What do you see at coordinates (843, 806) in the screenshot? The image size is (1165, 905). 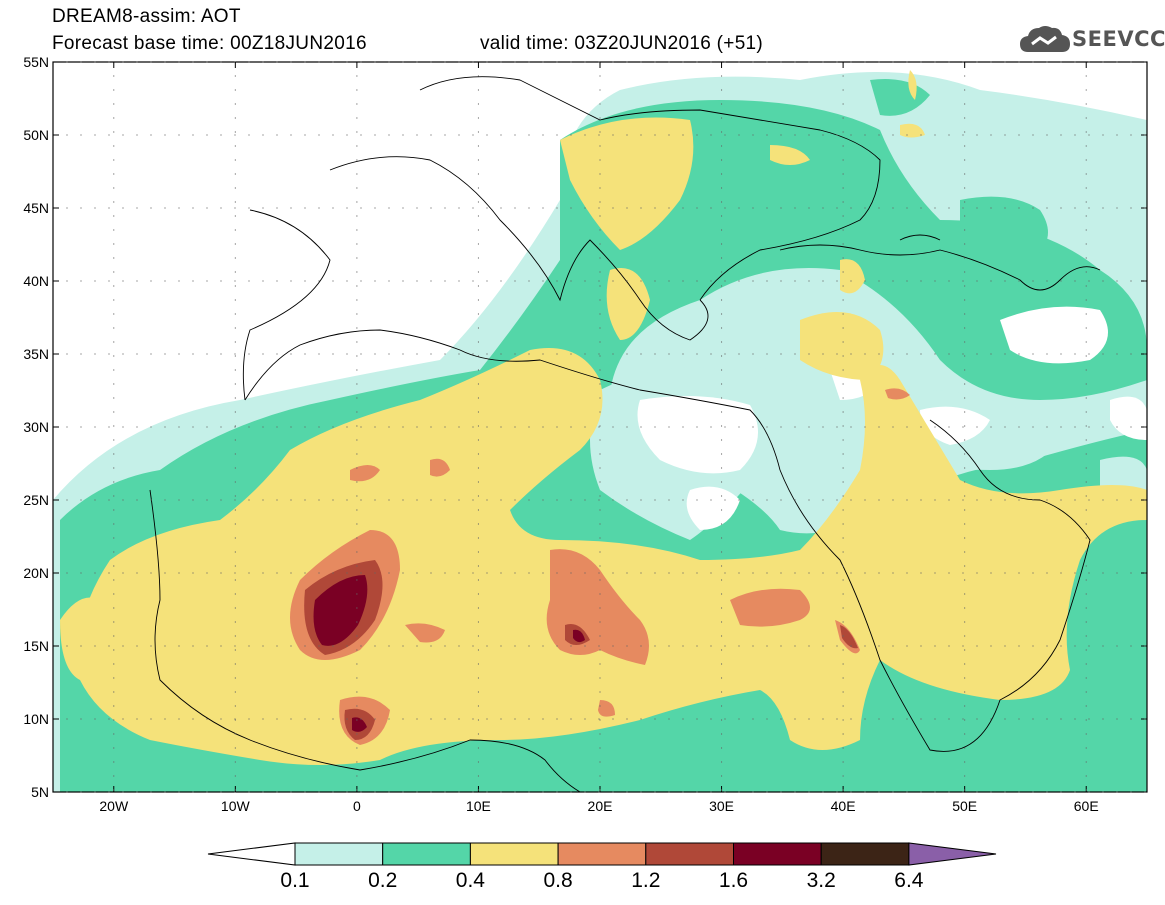 I see `lon-label: 40E` at bounding box center [843, 806].